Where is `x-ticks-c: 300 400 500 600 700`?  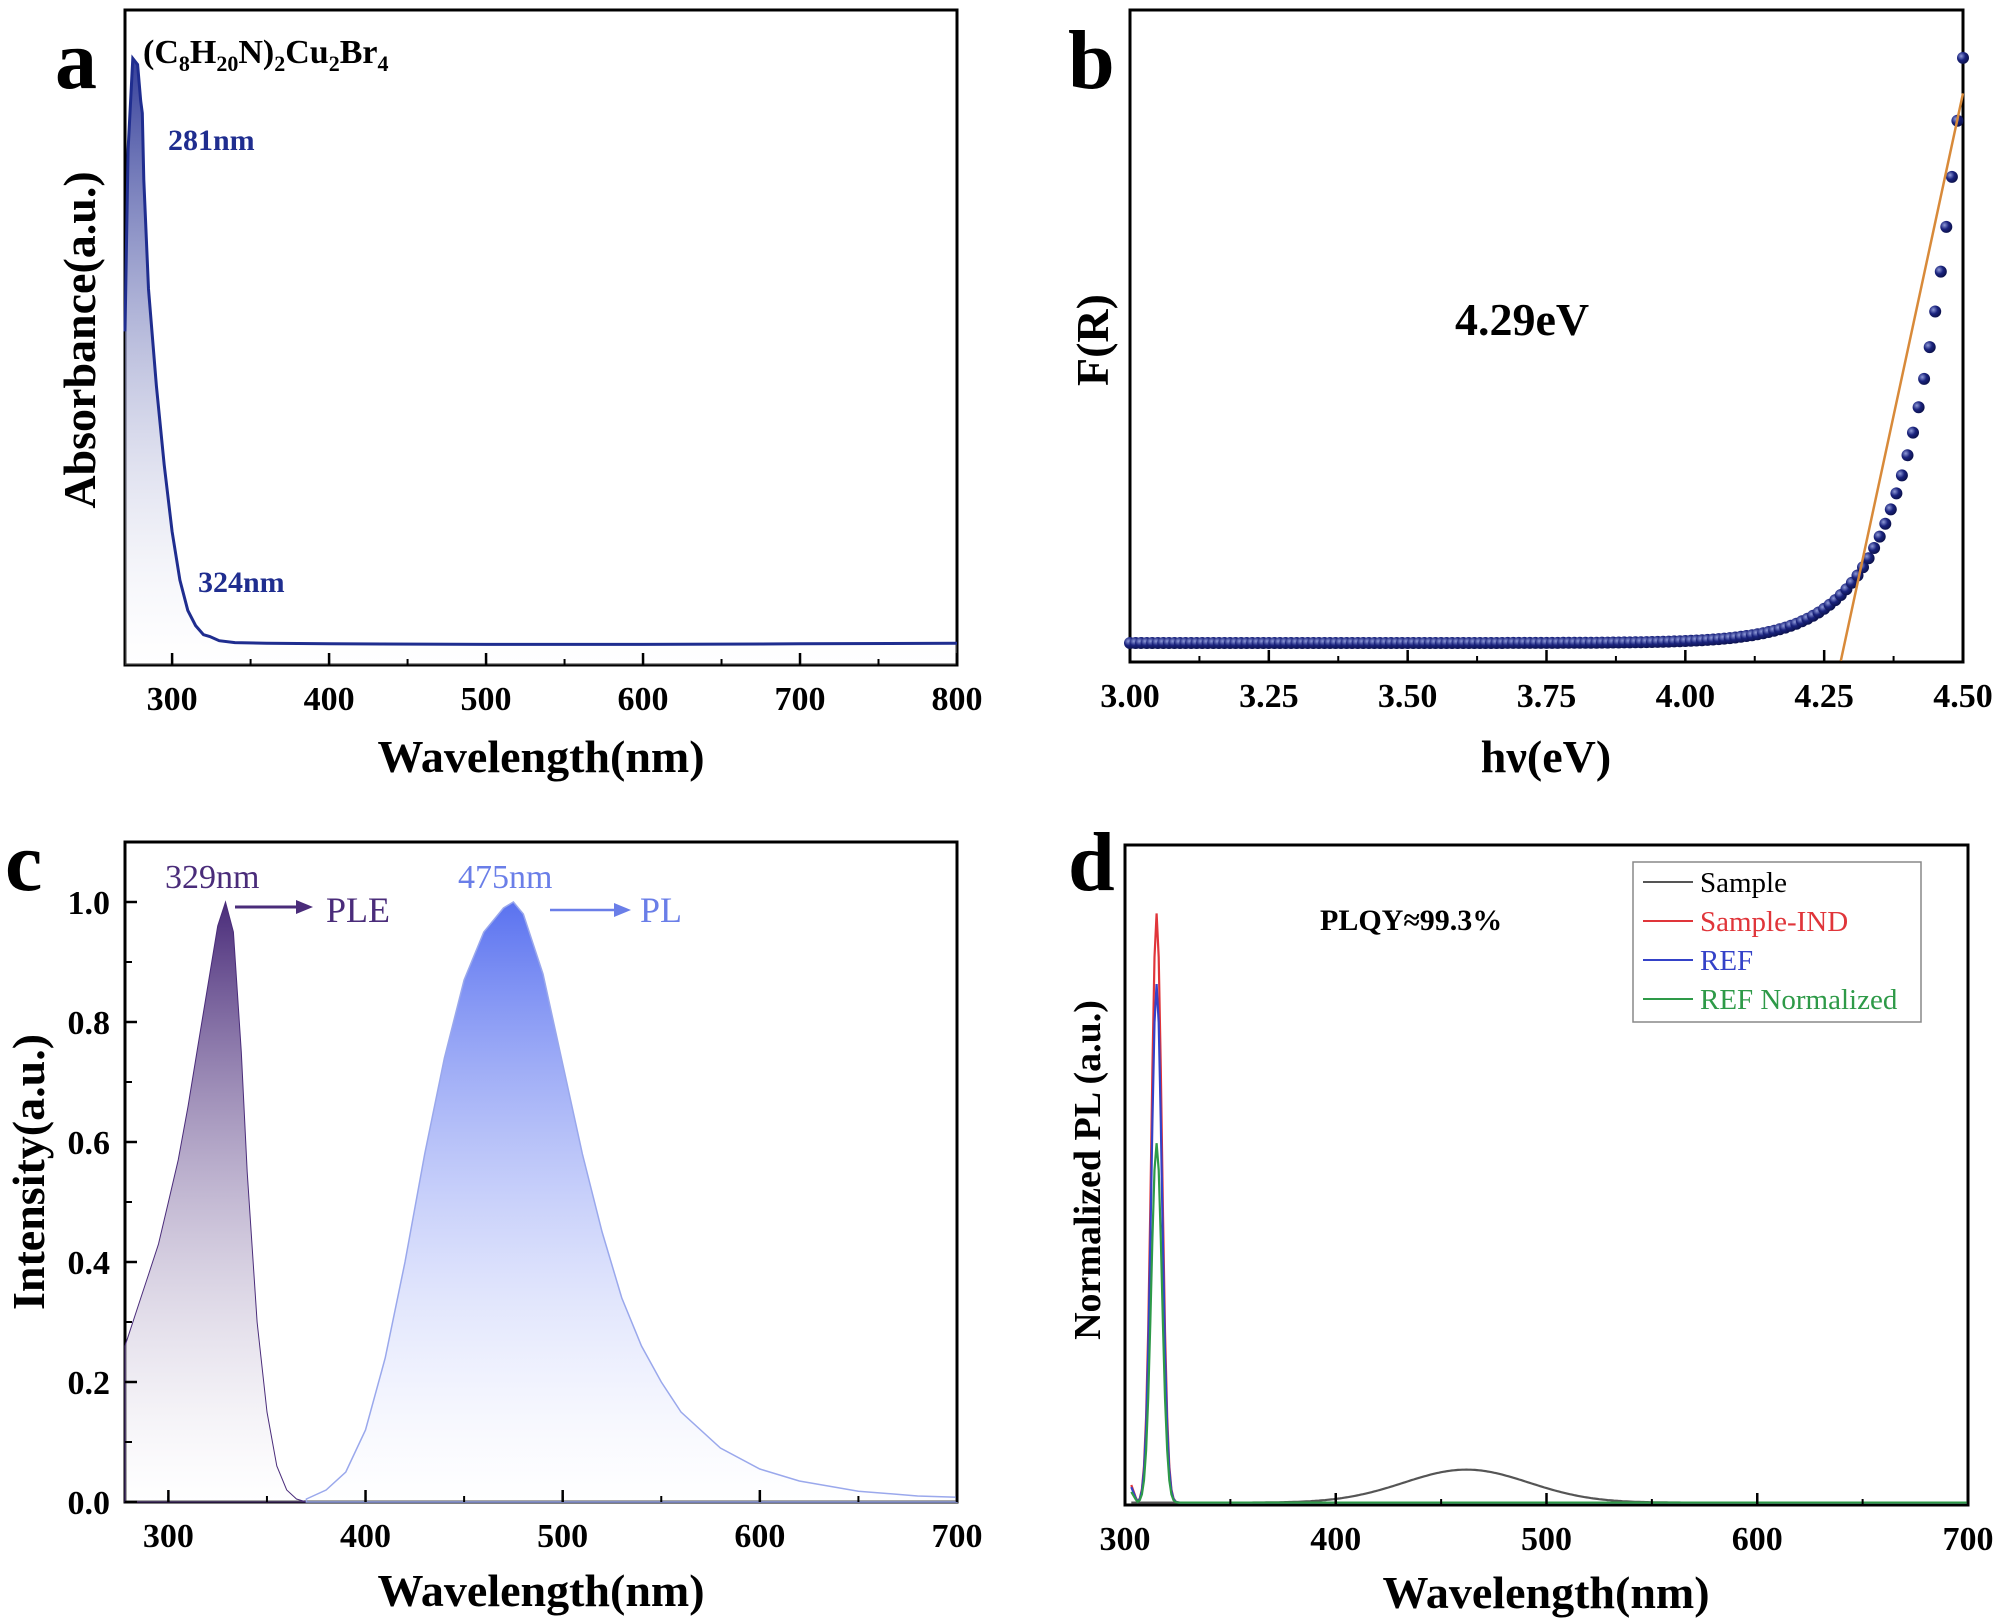
x-ticks-c: 300 400 500 600 700 is located at coordinates (563, 1522).